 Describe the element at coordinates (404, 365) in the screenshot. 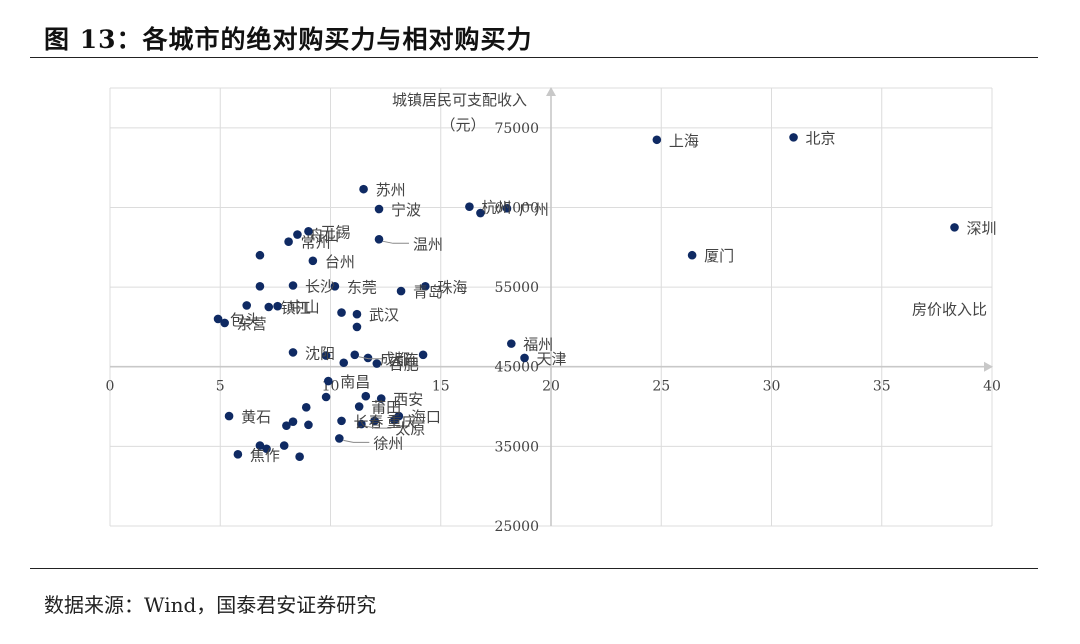

I see `point-label: 合肥` at that location.